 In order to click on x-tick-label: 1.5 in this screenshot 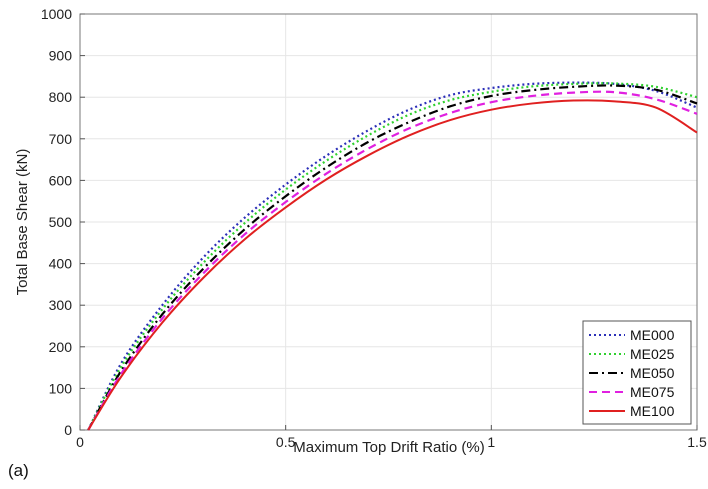, I will do `click(697, 442)`.